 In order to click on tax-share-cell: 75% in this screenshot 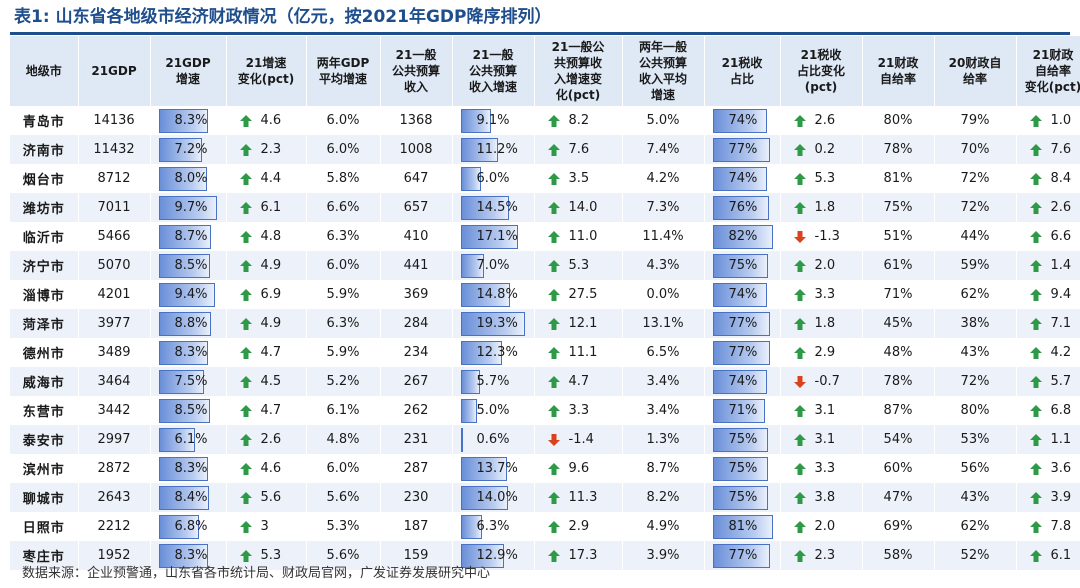, I will do `click(742, 265)`.